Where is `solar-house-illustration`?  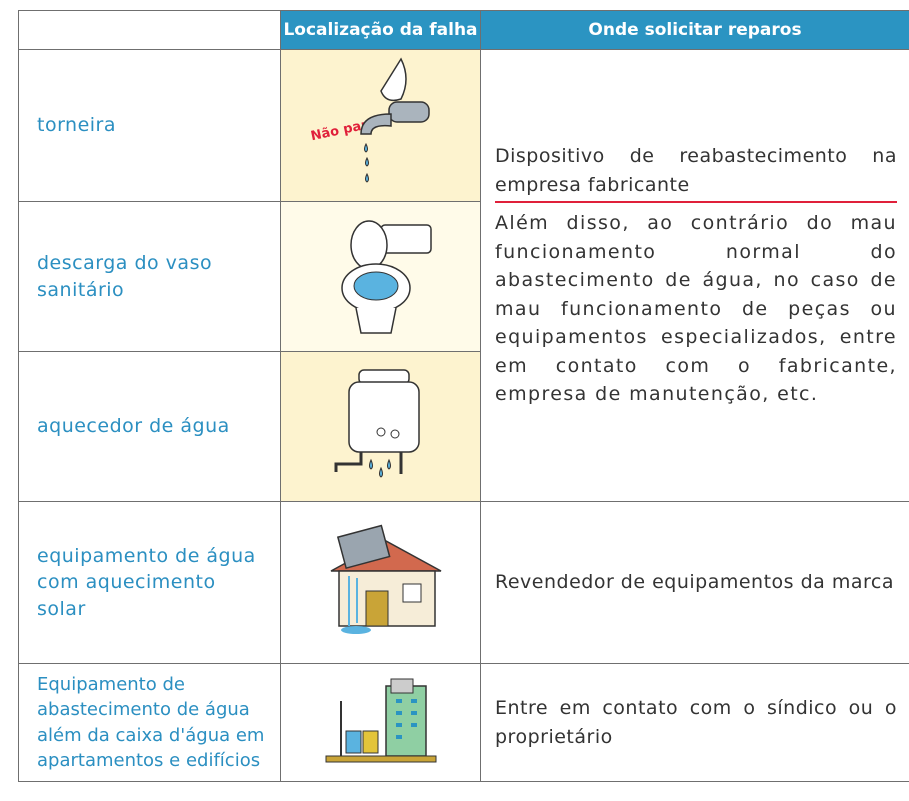
solar-house-illustration is located at coordinates (385, 579).